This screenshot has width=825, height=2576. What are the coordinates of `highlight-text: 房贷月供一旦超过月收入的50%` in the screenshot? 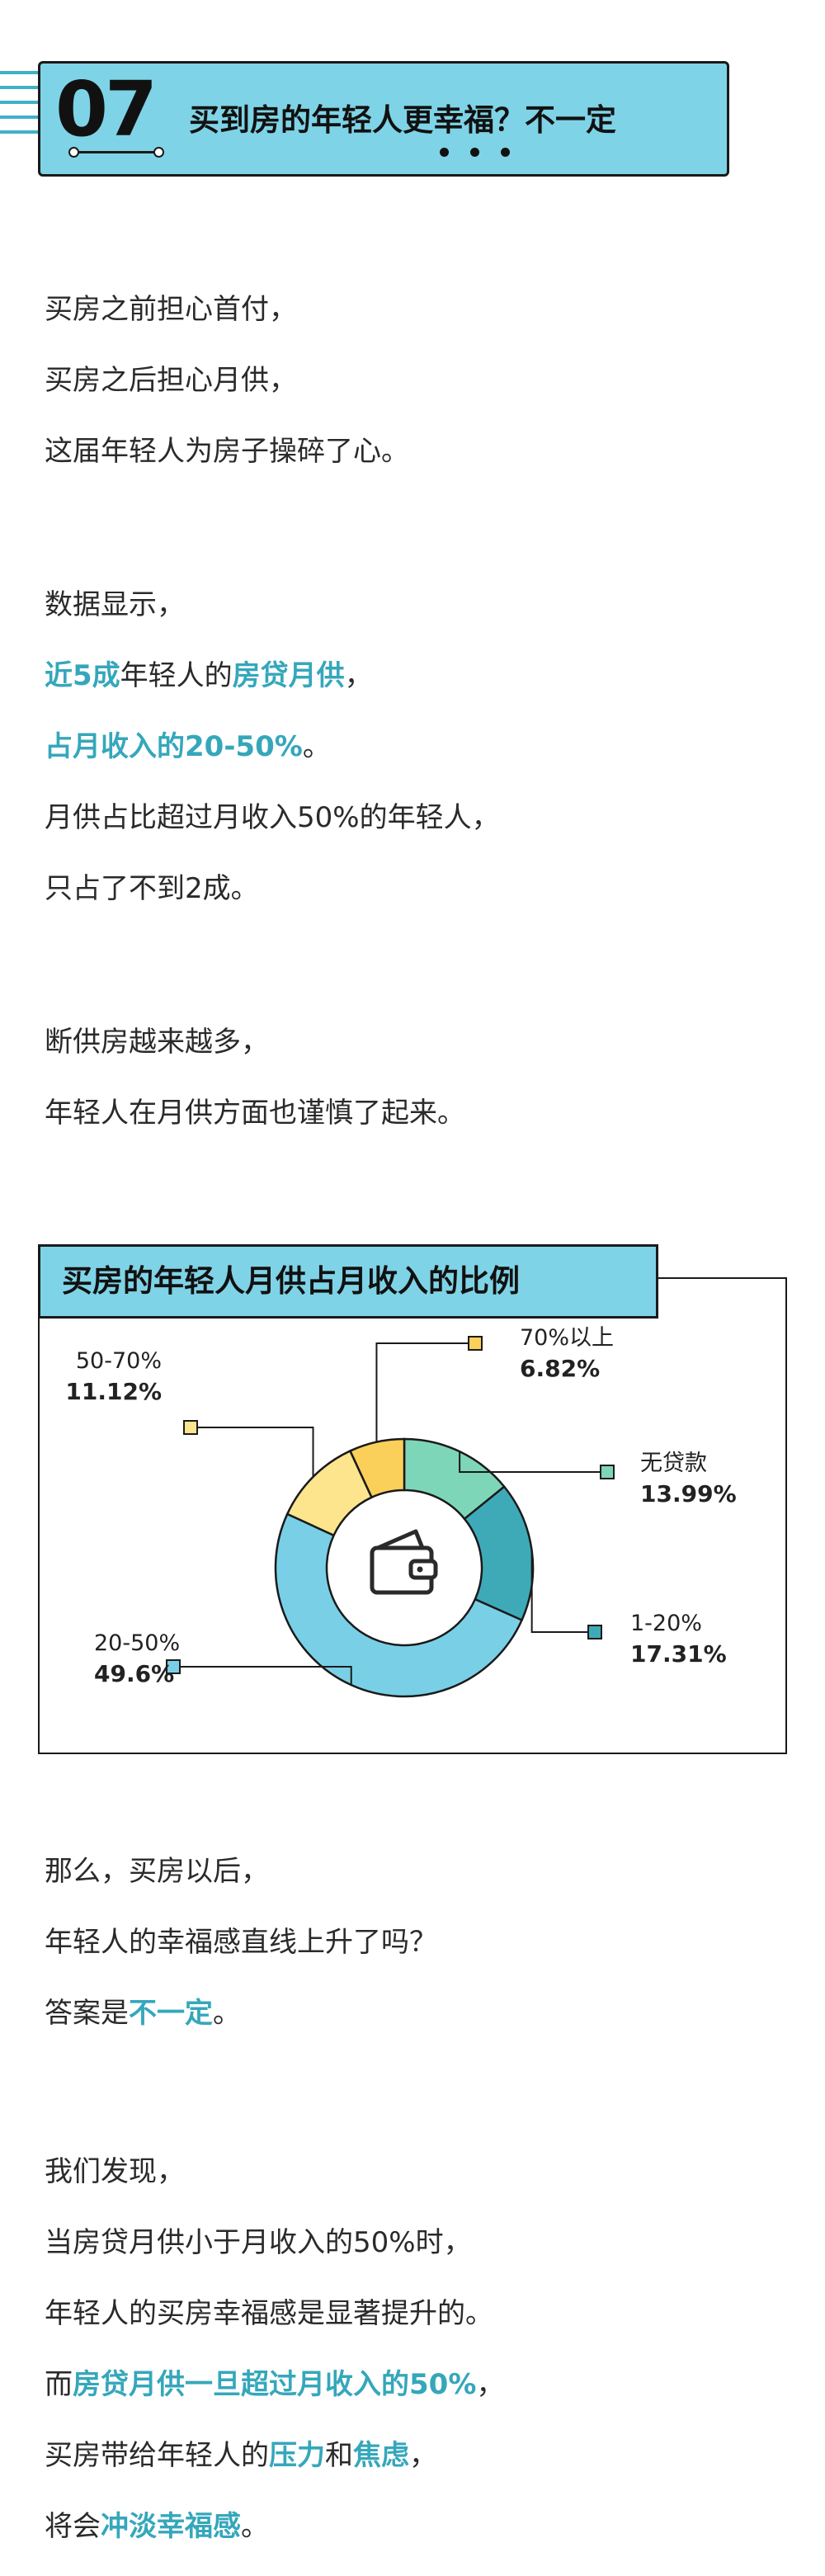 It's located at (275, 2384).